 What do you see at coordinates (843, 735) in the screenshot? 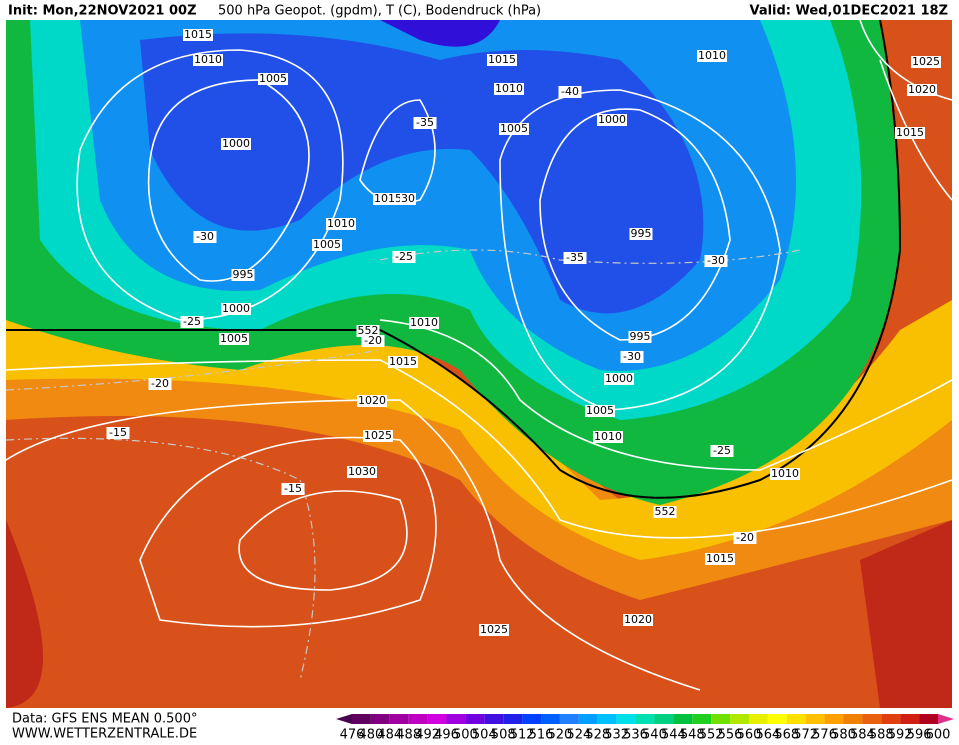
I see `colorbar-label: 580` at bounding box center [843, 735].